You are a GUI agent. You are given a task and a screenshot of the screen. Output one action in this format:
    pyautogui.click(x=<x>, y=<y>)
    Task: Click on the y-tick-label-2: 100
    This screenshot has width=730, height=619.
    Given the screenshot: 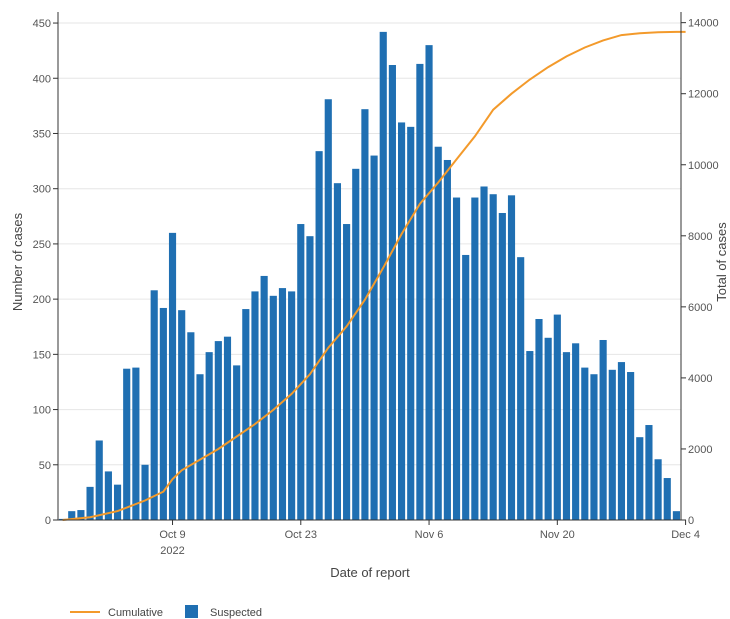 What is the action you would take?
    pyautogui.click(x=42, y=411)
    